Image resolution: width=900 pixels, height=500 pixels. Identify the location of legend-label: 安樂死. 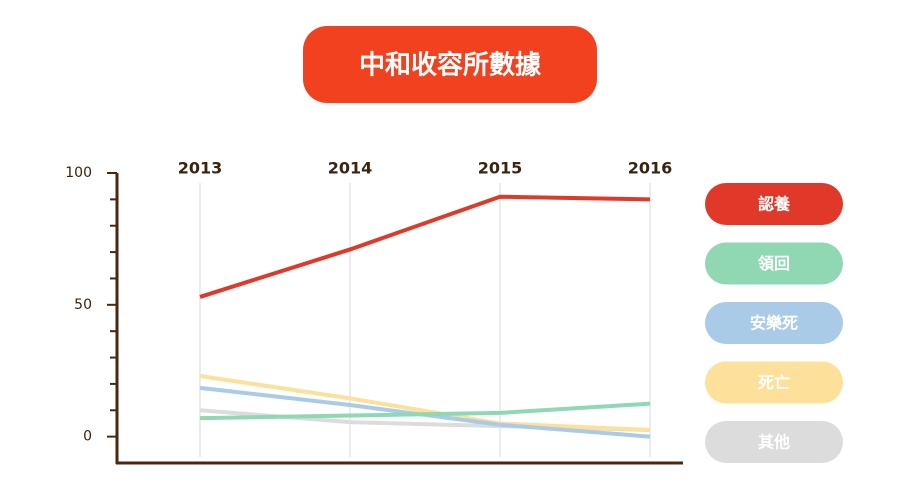
(774, 323).